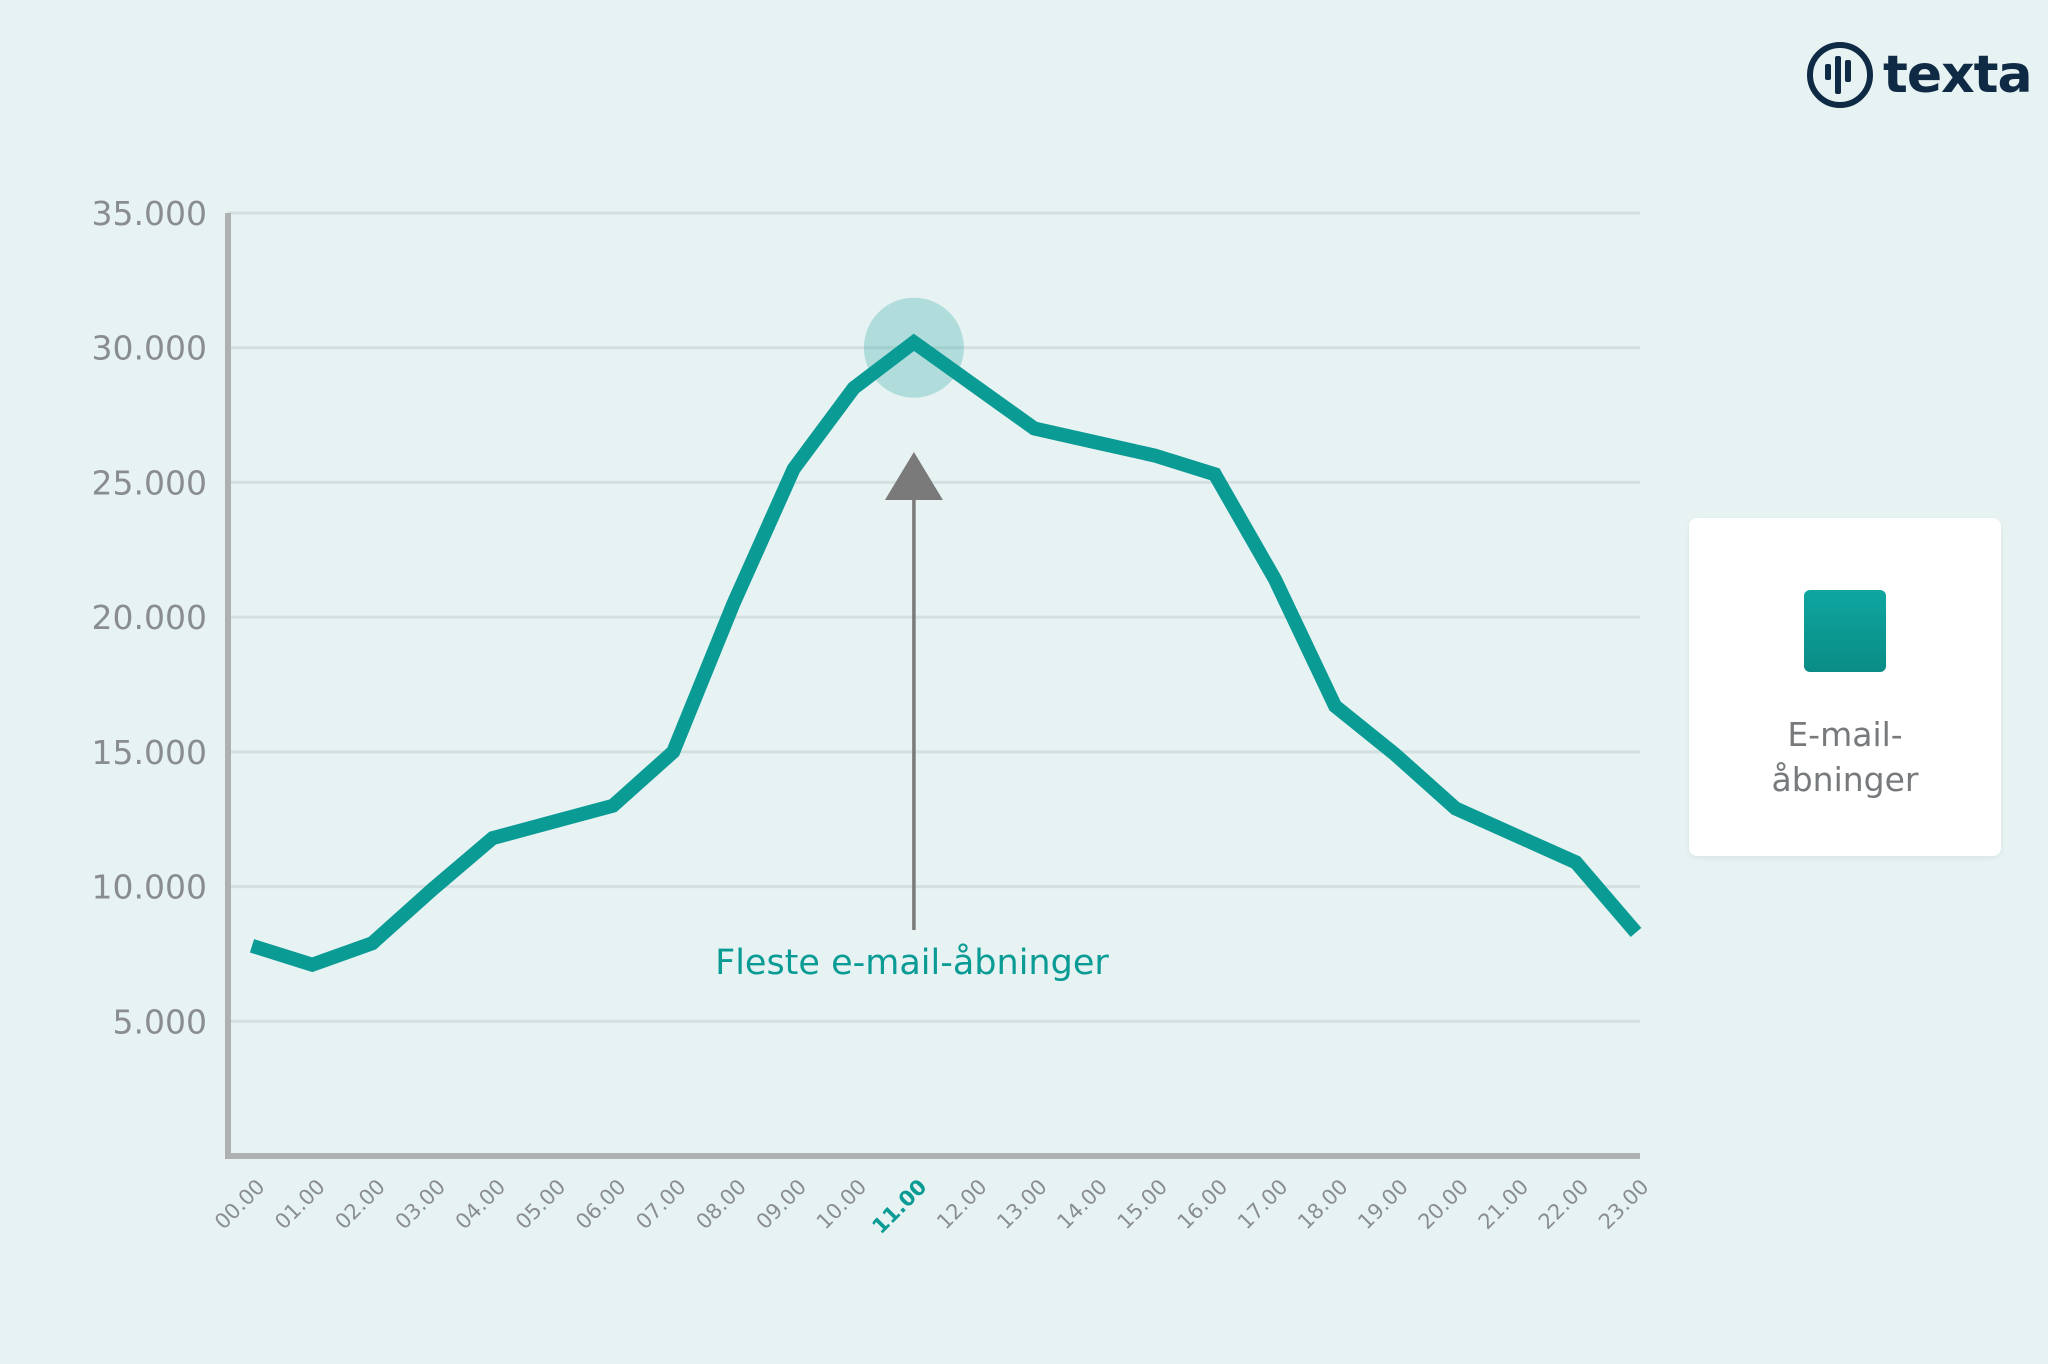  I want to click on annotation-arrow-head, so click(913, 476).